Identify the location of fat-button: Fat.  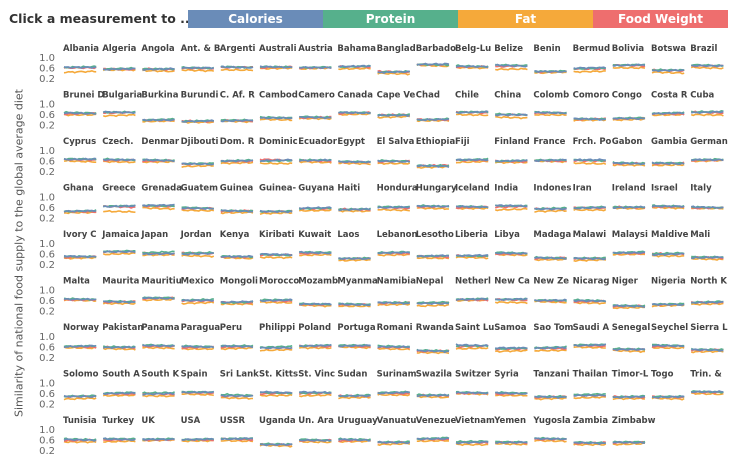
(525, 19).